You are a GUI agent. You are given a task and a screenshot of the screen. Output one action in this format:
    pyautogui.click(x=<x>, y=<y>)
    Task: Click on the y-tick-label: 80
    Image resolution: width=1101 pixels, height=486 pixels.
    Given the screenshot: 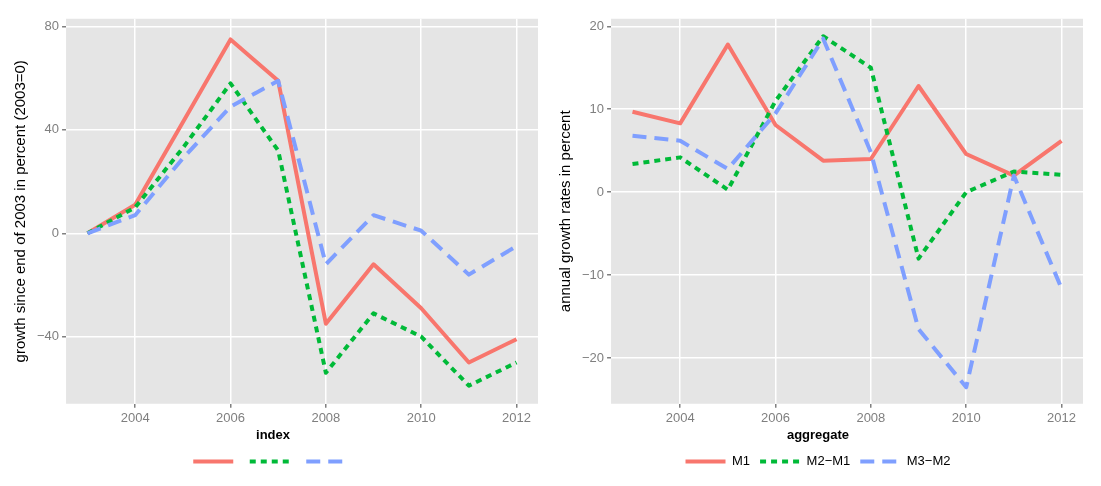 What is the action you would take?
    pyautogui.click(x=52, y=26)
    